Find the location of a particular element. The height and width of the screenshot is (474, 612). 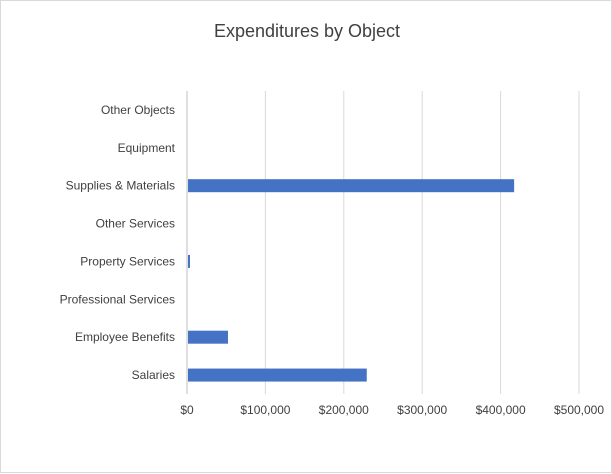

category-label: Employee Benefits is located at coordinates (125, 337).